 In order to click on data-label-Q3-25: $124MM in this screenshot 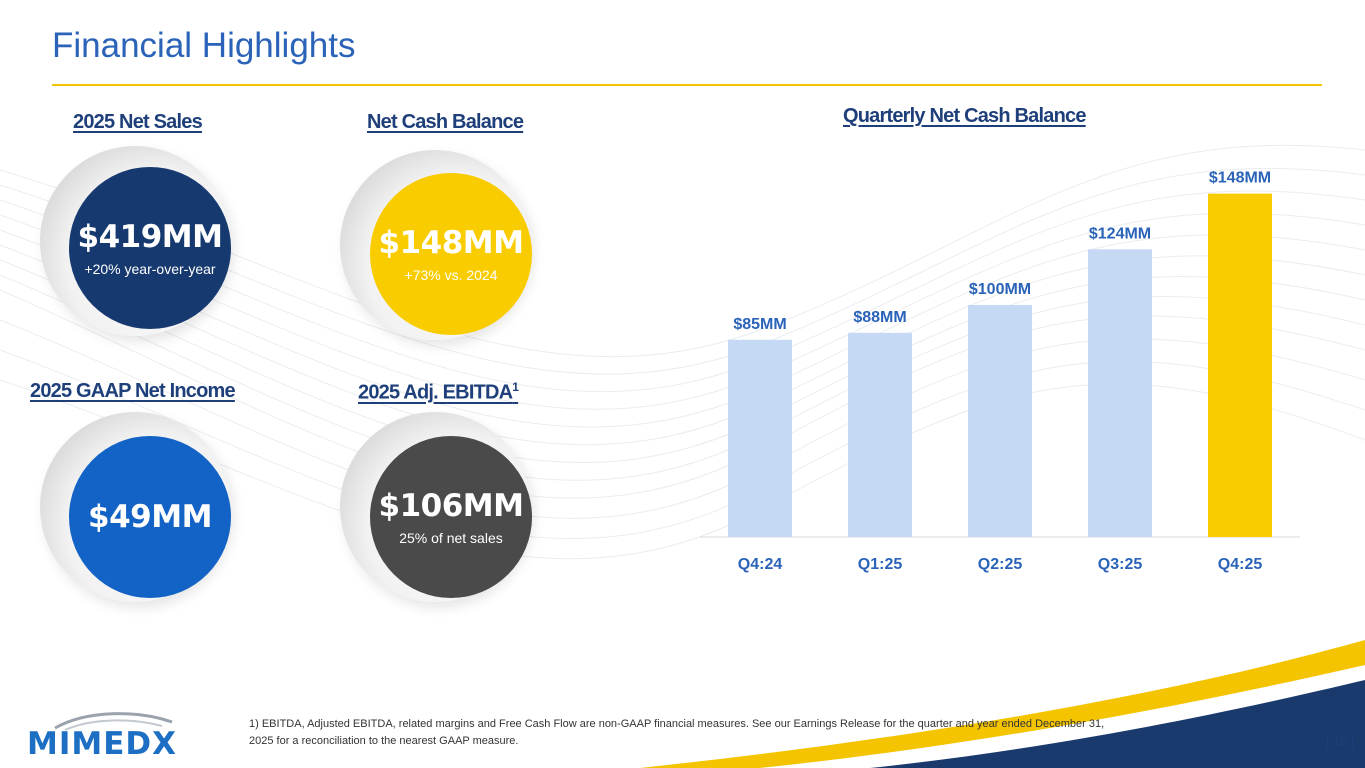, I will do `click(1120, 233)`.